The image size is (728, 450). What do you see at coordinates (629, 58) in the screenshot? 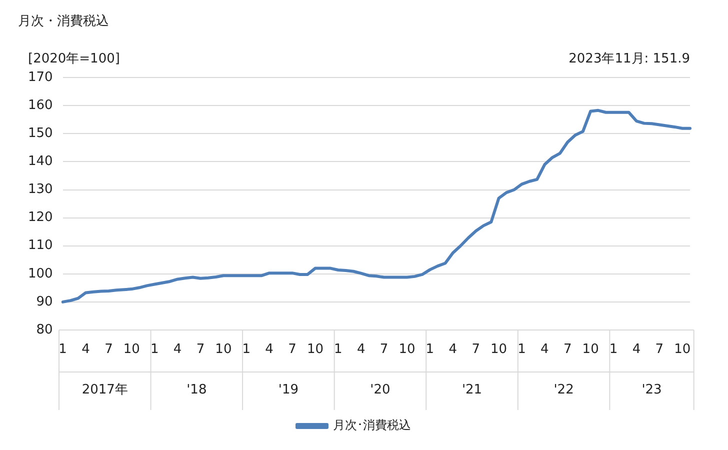
I see `text: 2023年11月: 151.9` at bounding box center [629, 58].